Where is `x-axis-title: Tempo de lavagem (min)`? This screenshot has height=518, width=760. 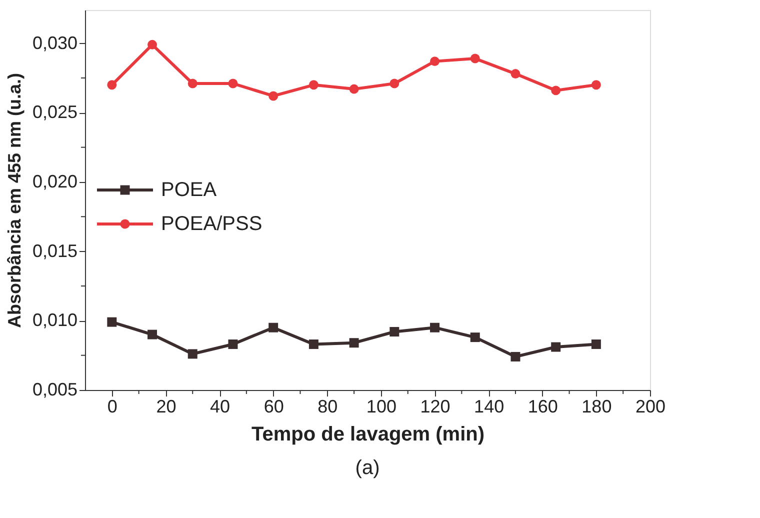 x-axis-title: Tempo de lavagem (min) is located at coordinates (368, 435).